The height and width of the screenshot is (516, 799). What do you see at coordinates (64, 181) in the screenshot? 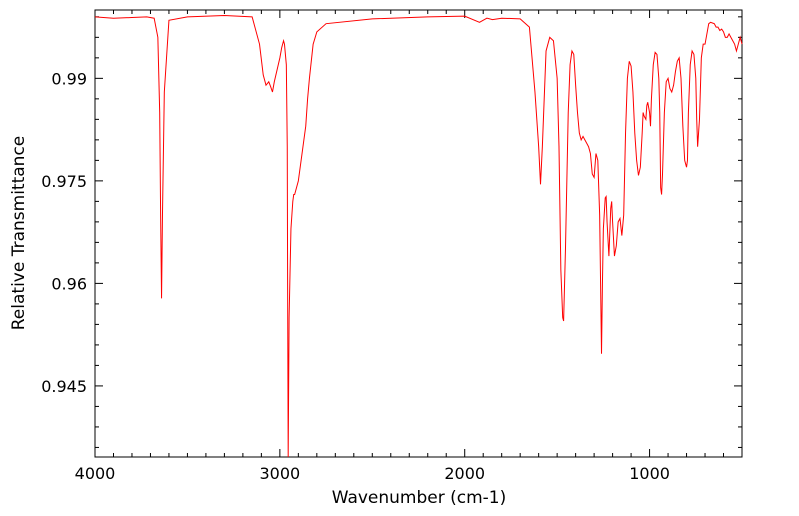
I see `y-tick-label: 0.975` at bounding box center [64, 181].